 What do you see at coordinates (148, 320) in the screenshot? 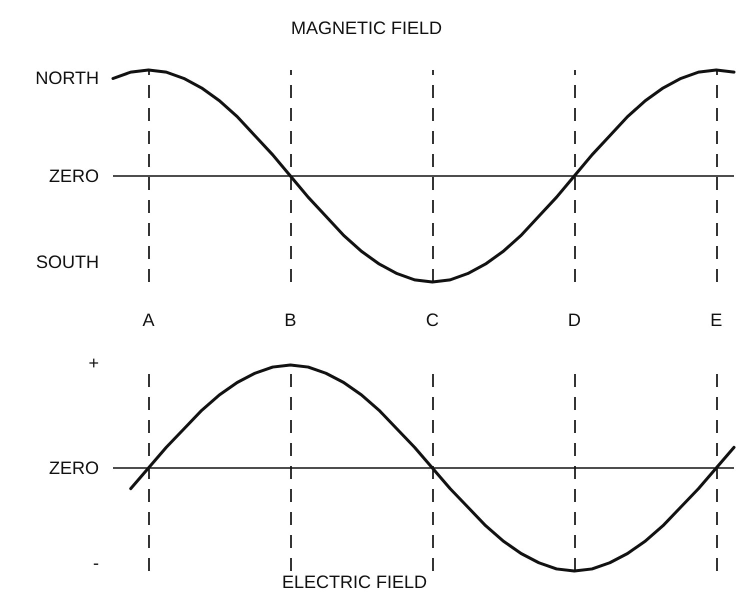
I see `x-tick-label: A` at bounding box center [148, 320].